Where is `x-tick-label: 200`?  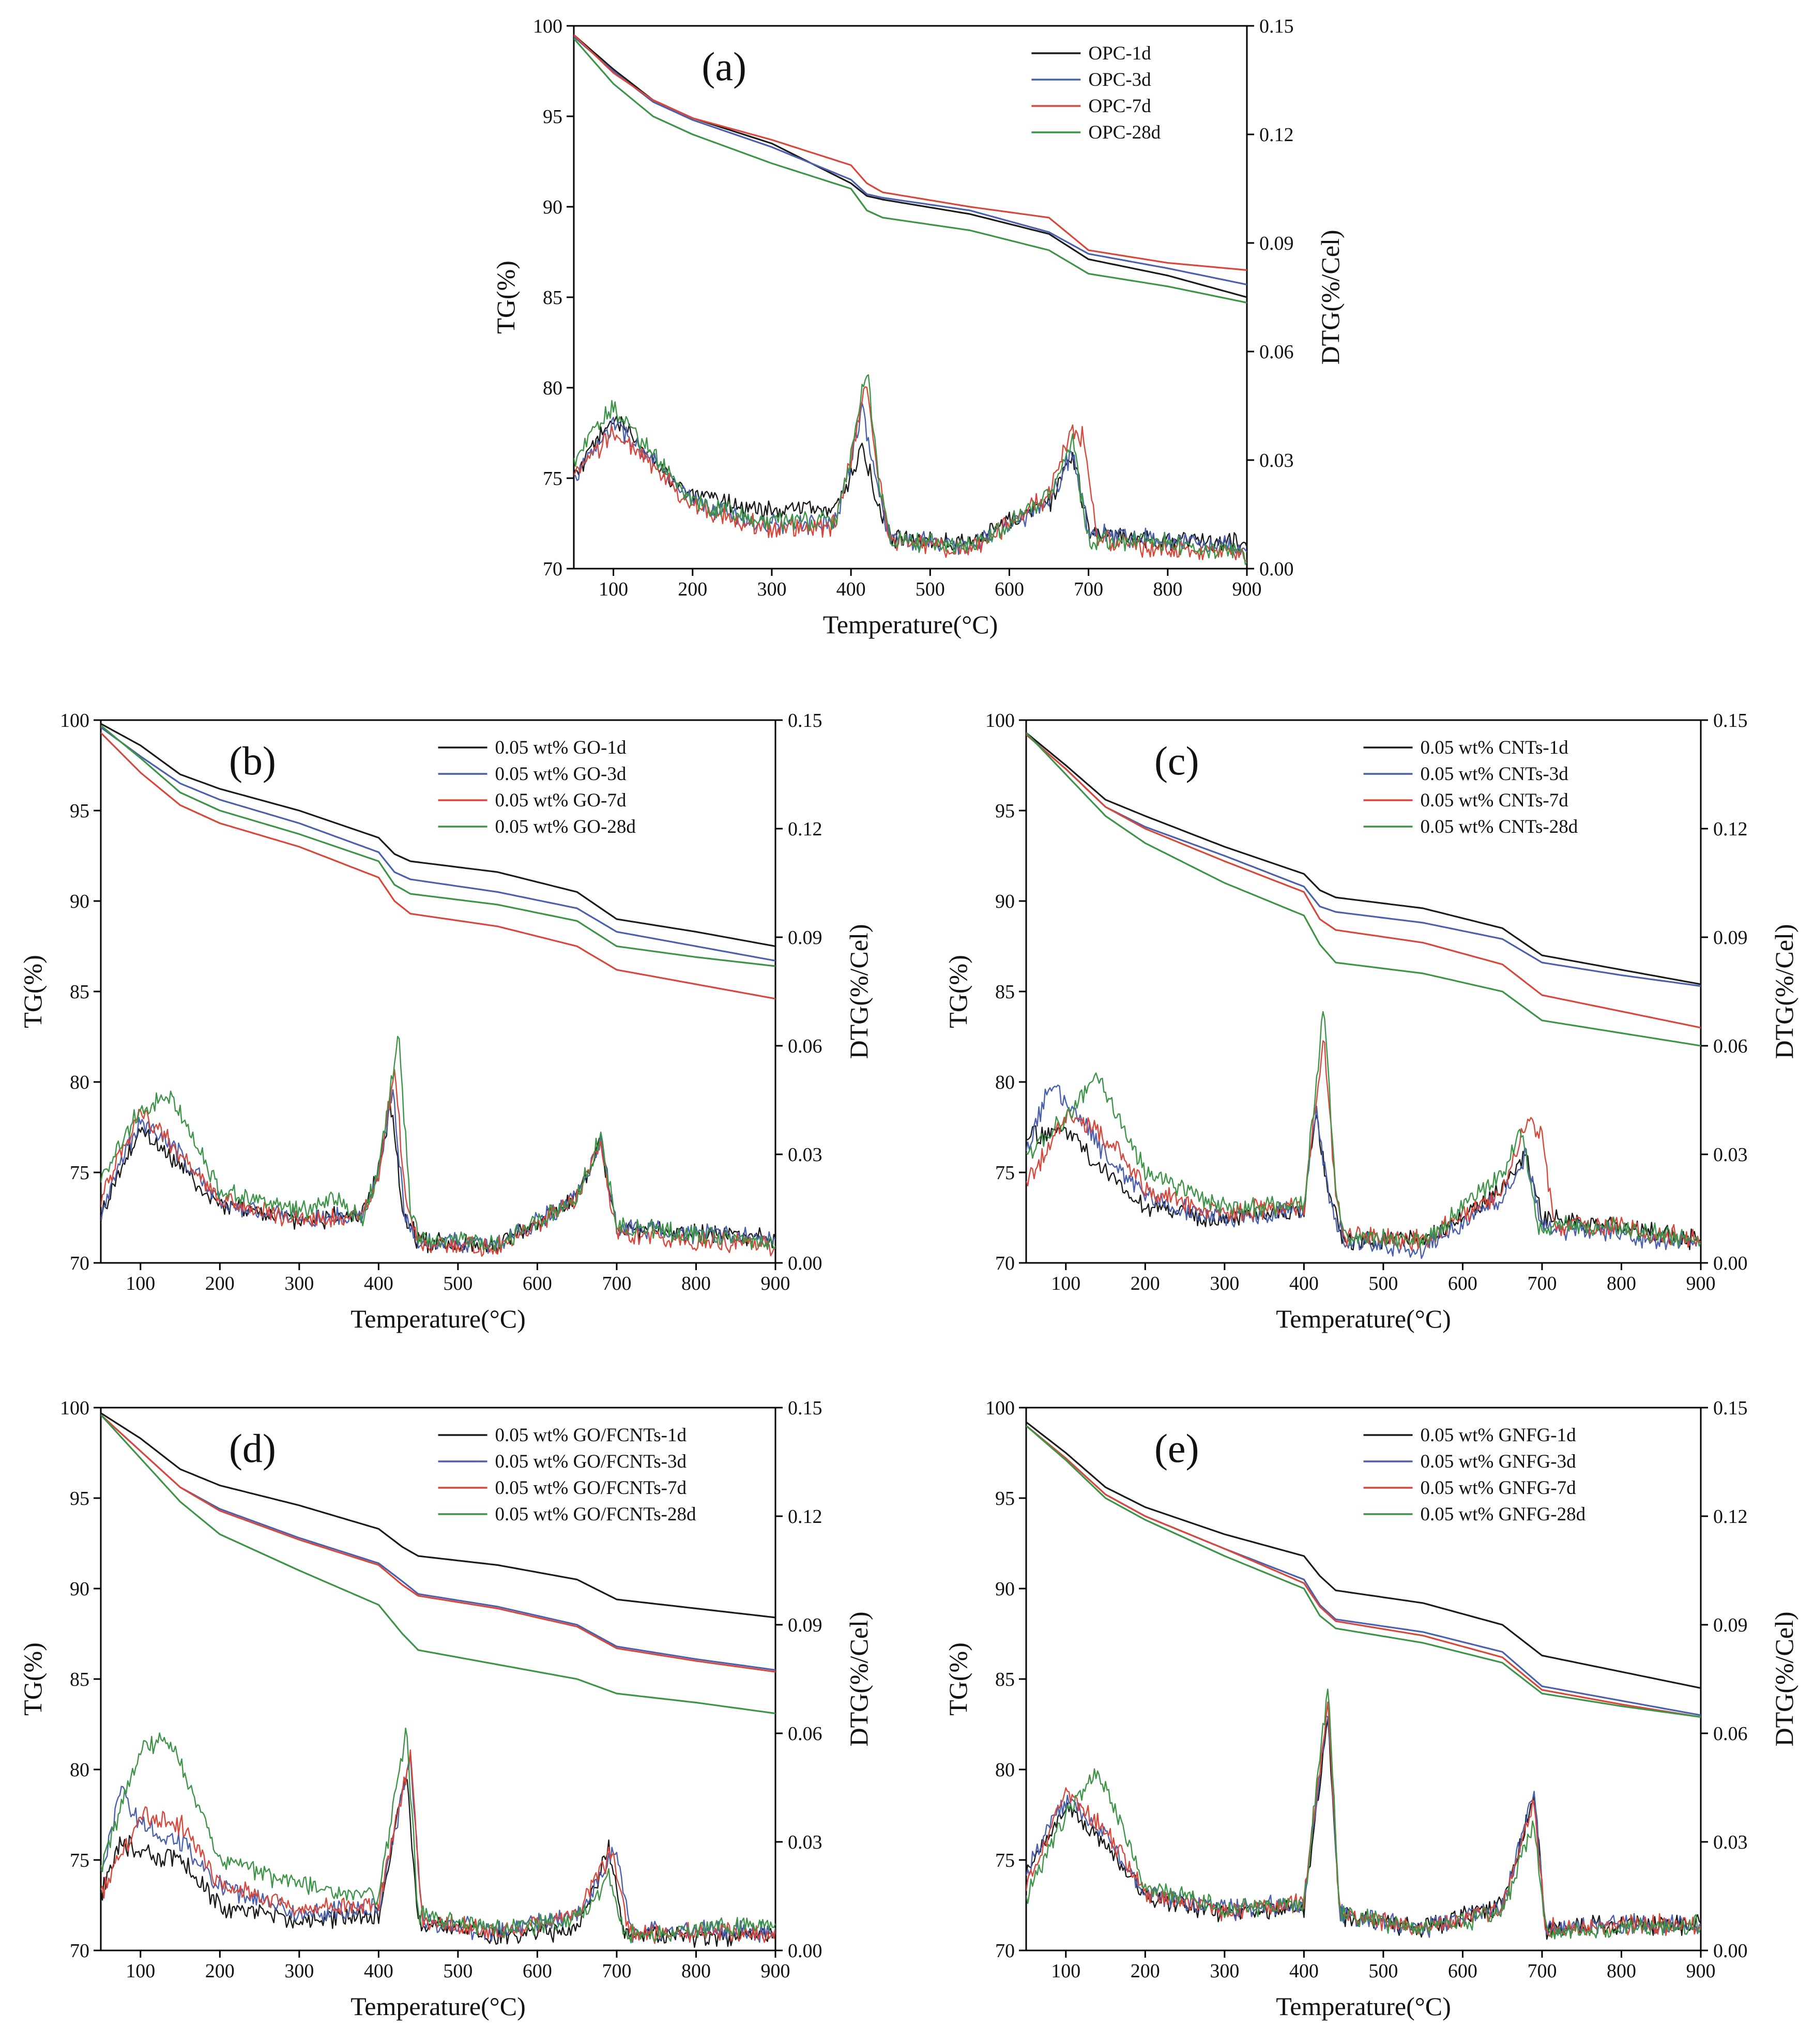
x-tick-label: 200 is located at coordinates (1145, 1971).